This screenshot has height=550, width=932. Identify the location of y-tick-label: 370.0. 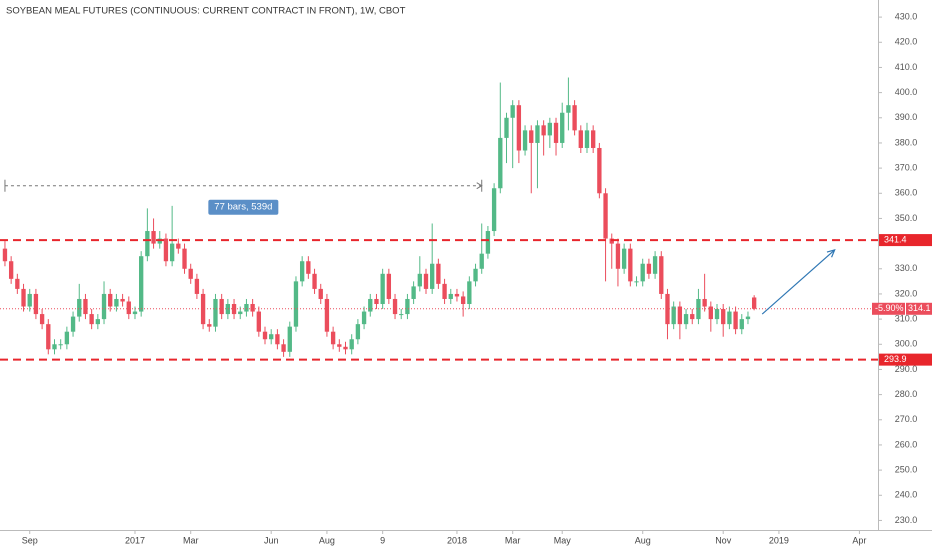
(906, 167).